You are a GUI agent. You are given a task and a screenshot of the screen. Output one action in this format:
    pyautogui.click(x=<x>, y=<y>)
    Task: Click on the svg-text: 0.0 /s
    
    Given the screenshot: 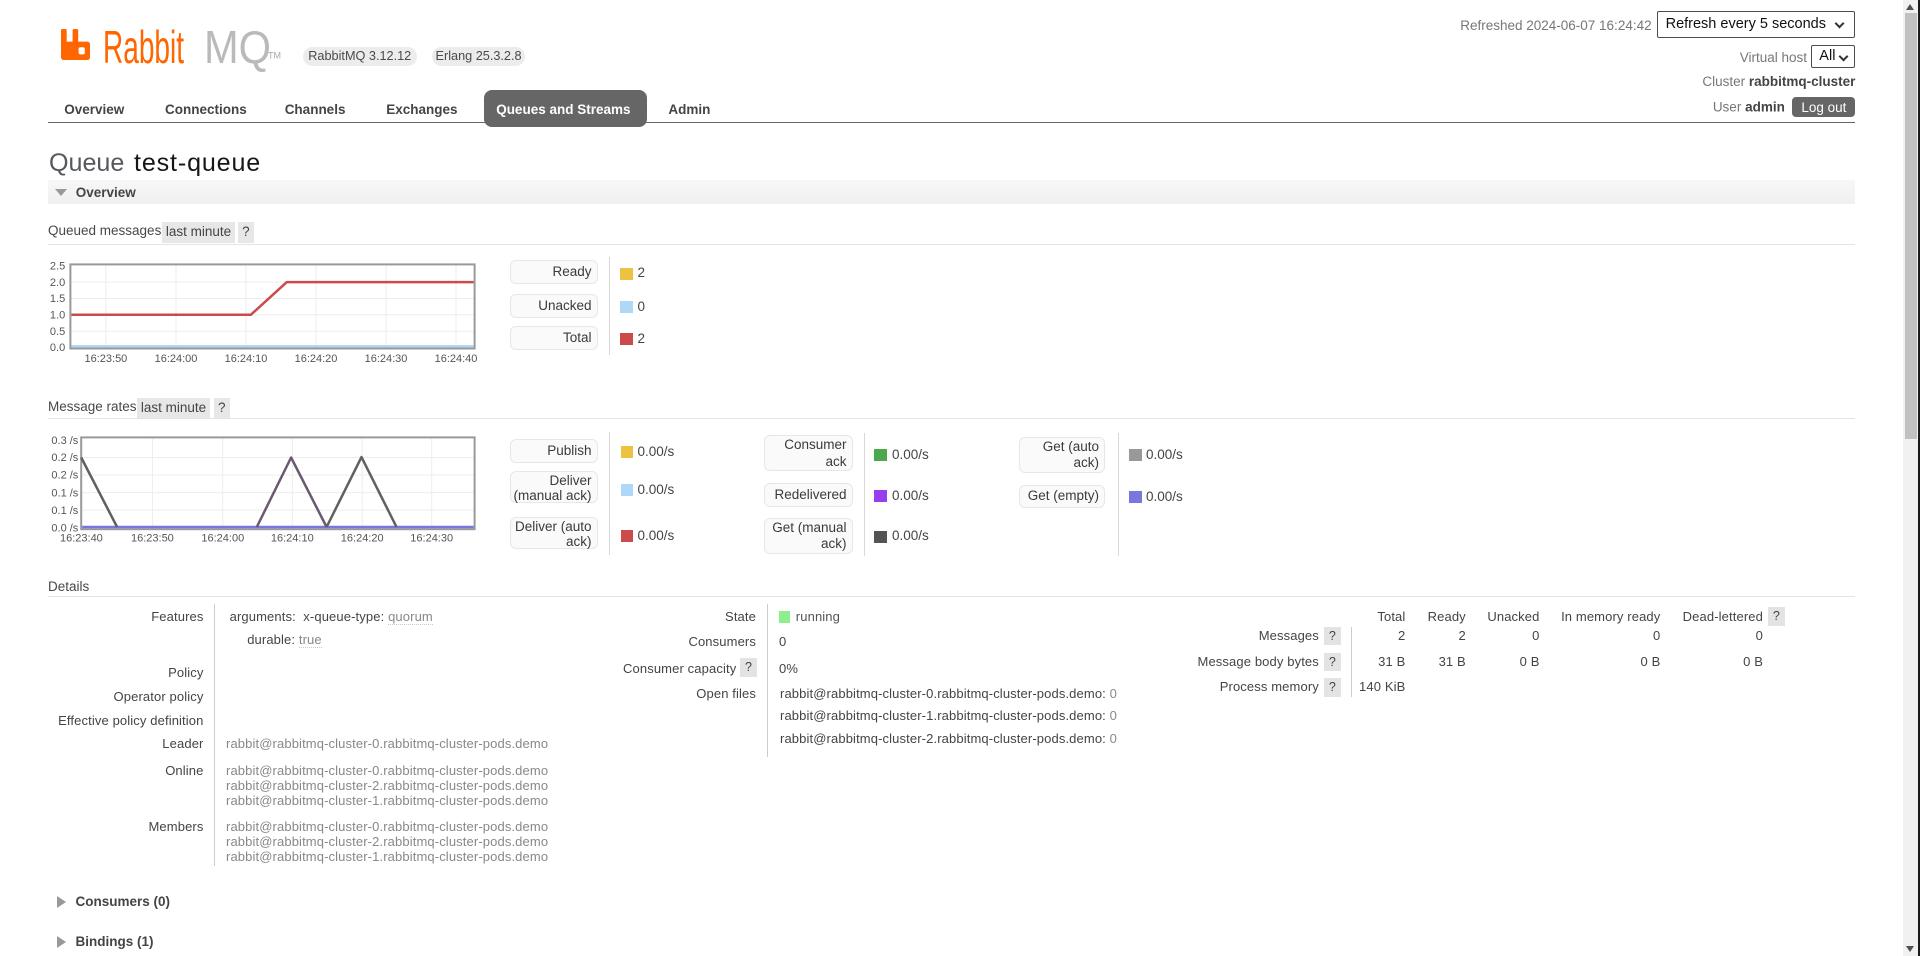 What is the action you would take?
    pyautogui.click(x=64, y=528)
    